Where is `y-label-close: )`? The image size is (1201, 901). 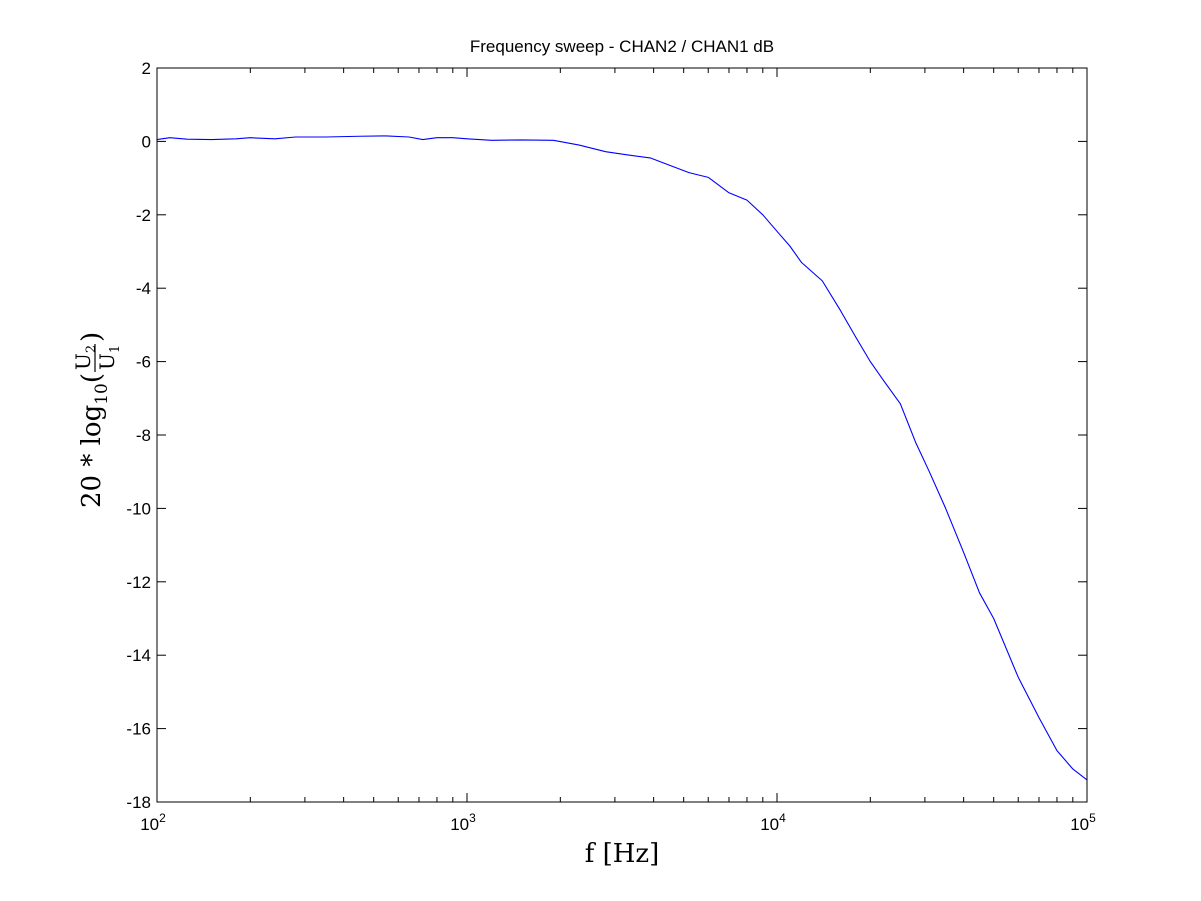
y-label-close: ) is located at coordinates (92, 337).